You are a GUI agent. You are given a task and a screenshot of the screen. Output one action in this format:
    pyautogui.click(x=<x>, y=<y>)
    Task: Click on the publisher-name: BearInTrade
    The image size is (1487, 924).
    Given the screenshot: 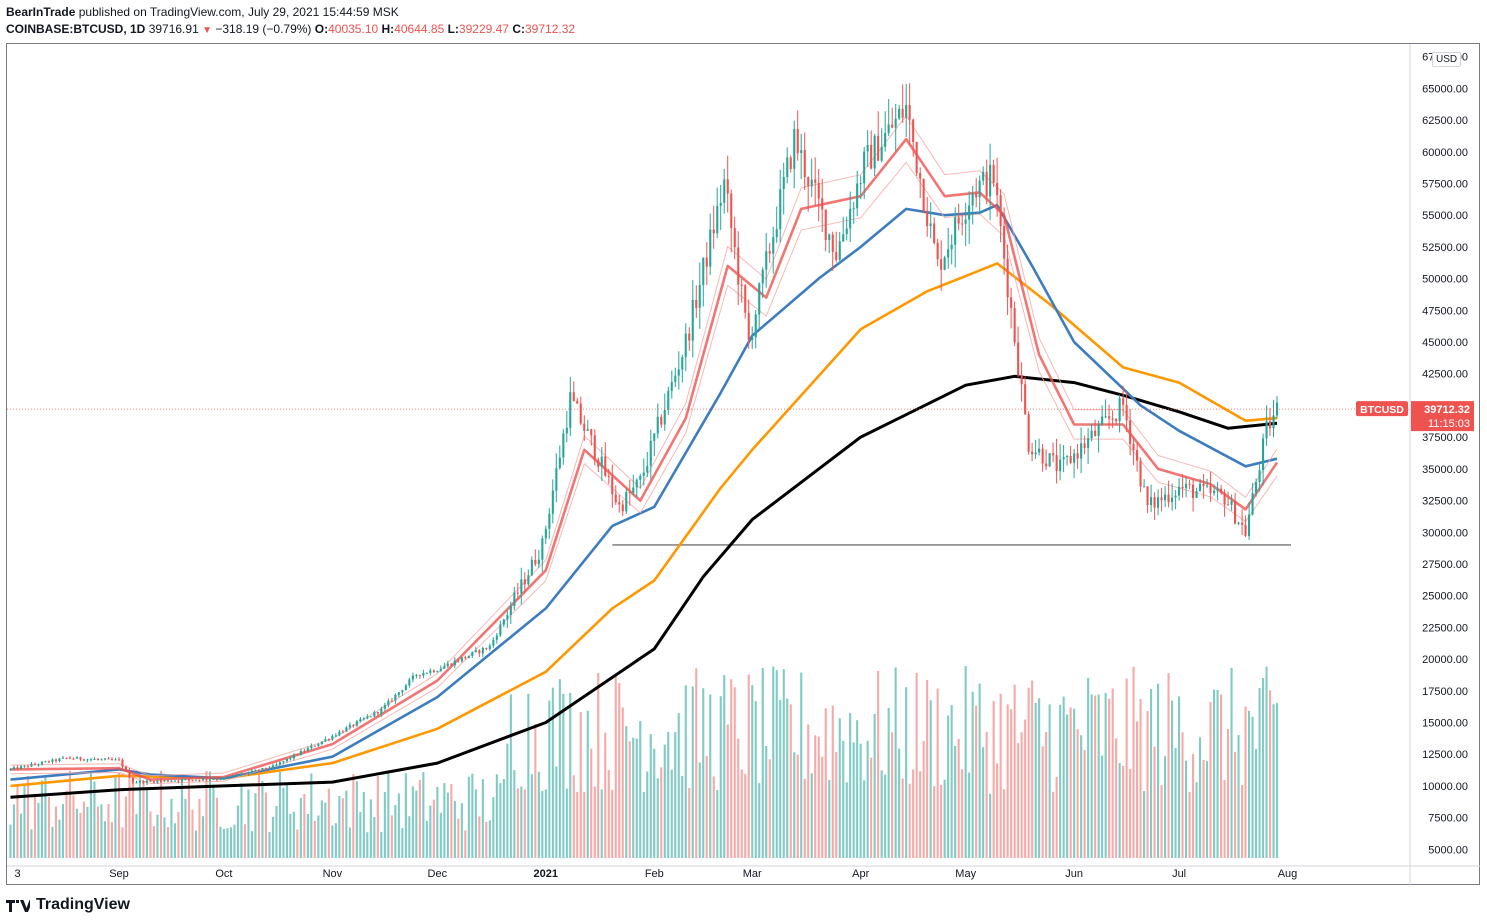 What is the action you would take?
    pyautogui.click(x=41, y=12)
    